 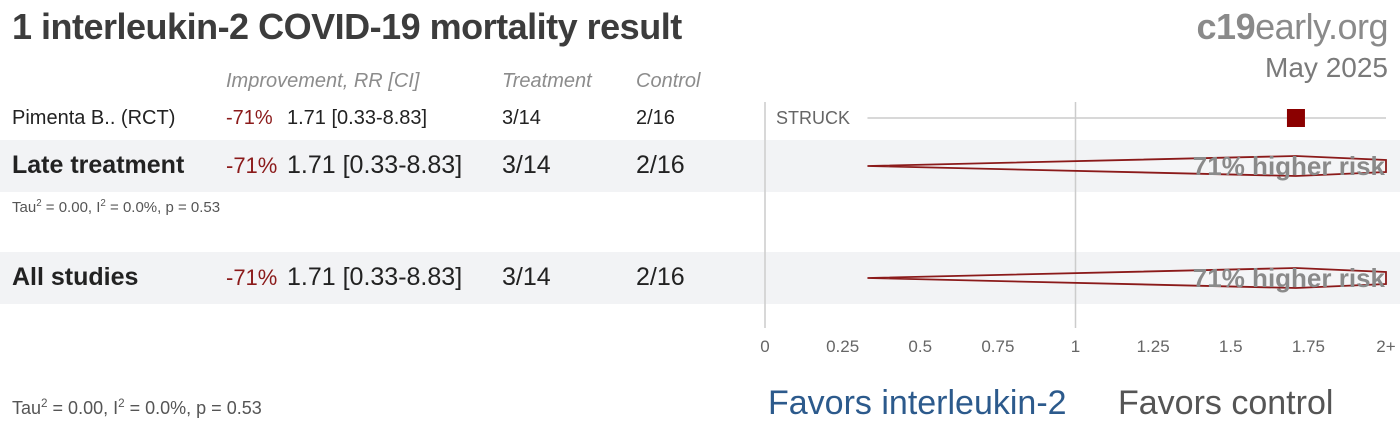 I want to click on brand-logo: c19early.org, so click(x=1292, y=27).